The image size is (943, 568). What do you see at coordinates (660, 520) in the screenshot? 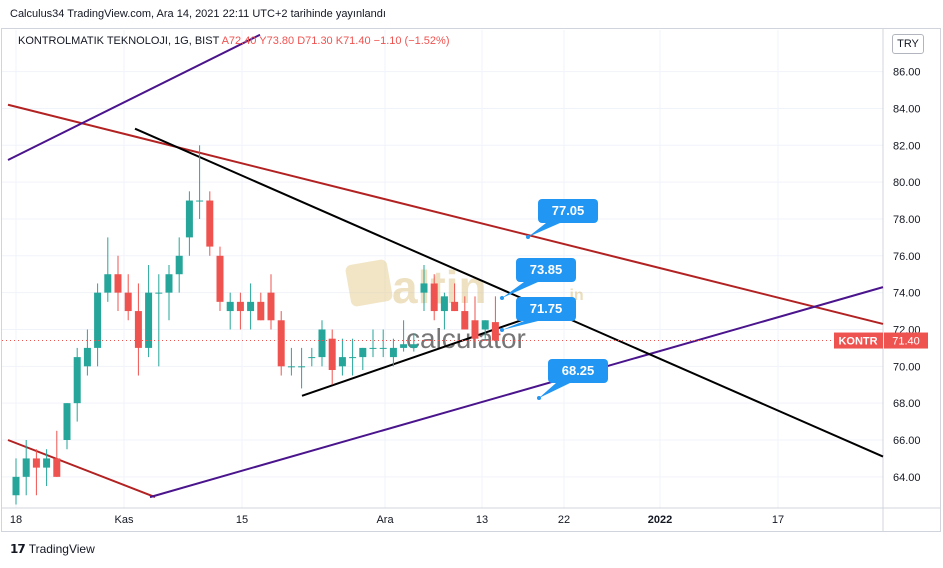
I see `x-tick-label: 2022` at bounding box center [660, 520].